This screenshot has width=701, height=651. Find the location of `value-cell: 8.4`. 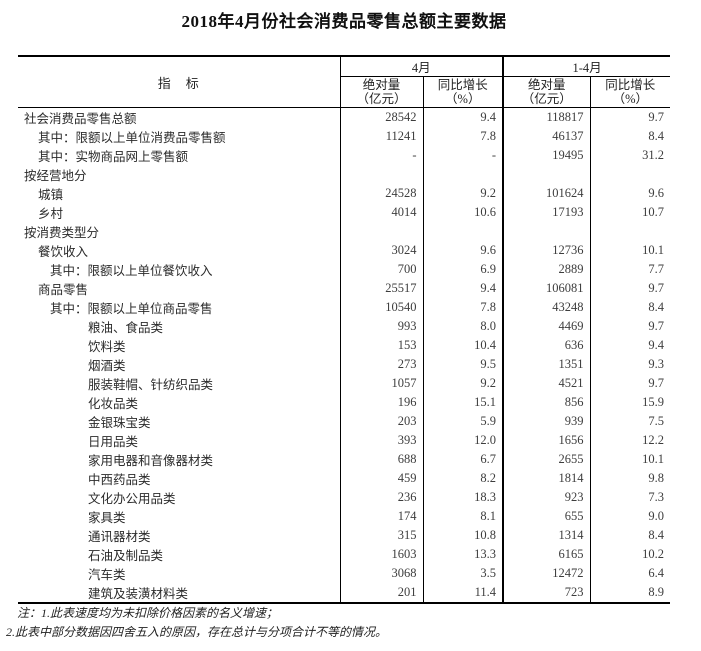

value-cell: 8.4 is located at coordinates (630, 307).